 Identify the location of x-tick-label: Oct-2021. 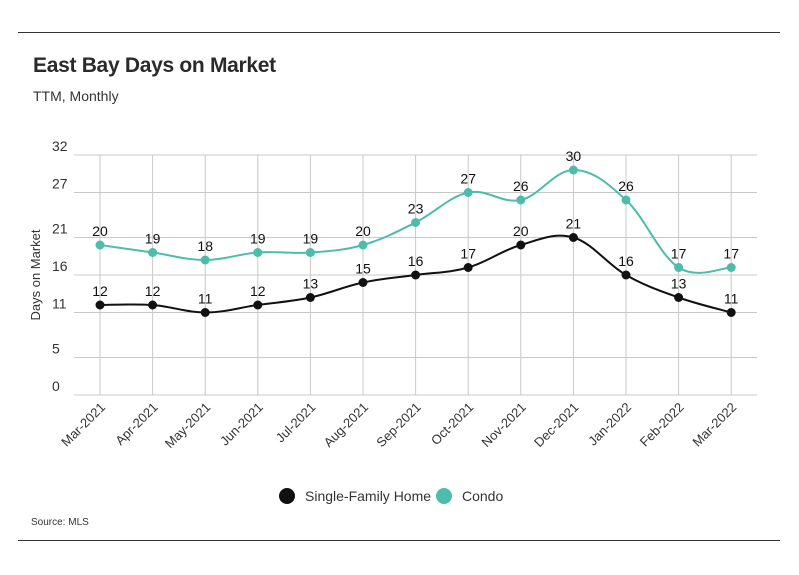
(452, 424).